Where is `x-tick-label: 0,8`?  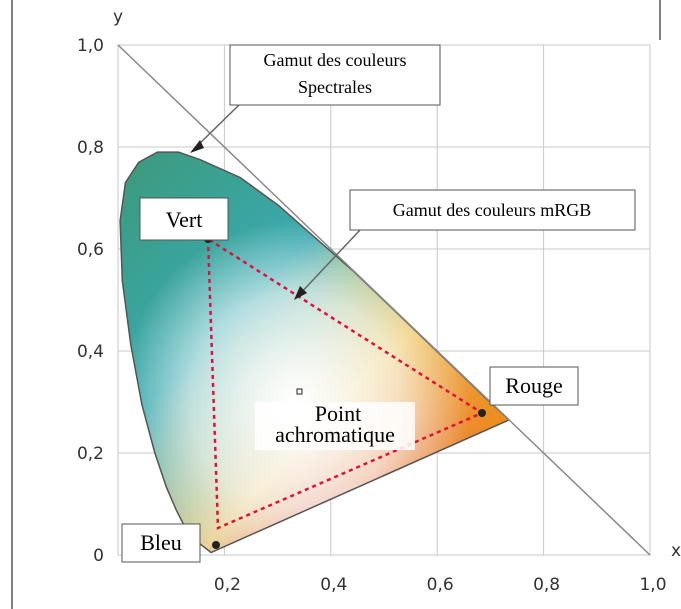 x-tick-label: 0,8 is located at coordinates (546, 585).